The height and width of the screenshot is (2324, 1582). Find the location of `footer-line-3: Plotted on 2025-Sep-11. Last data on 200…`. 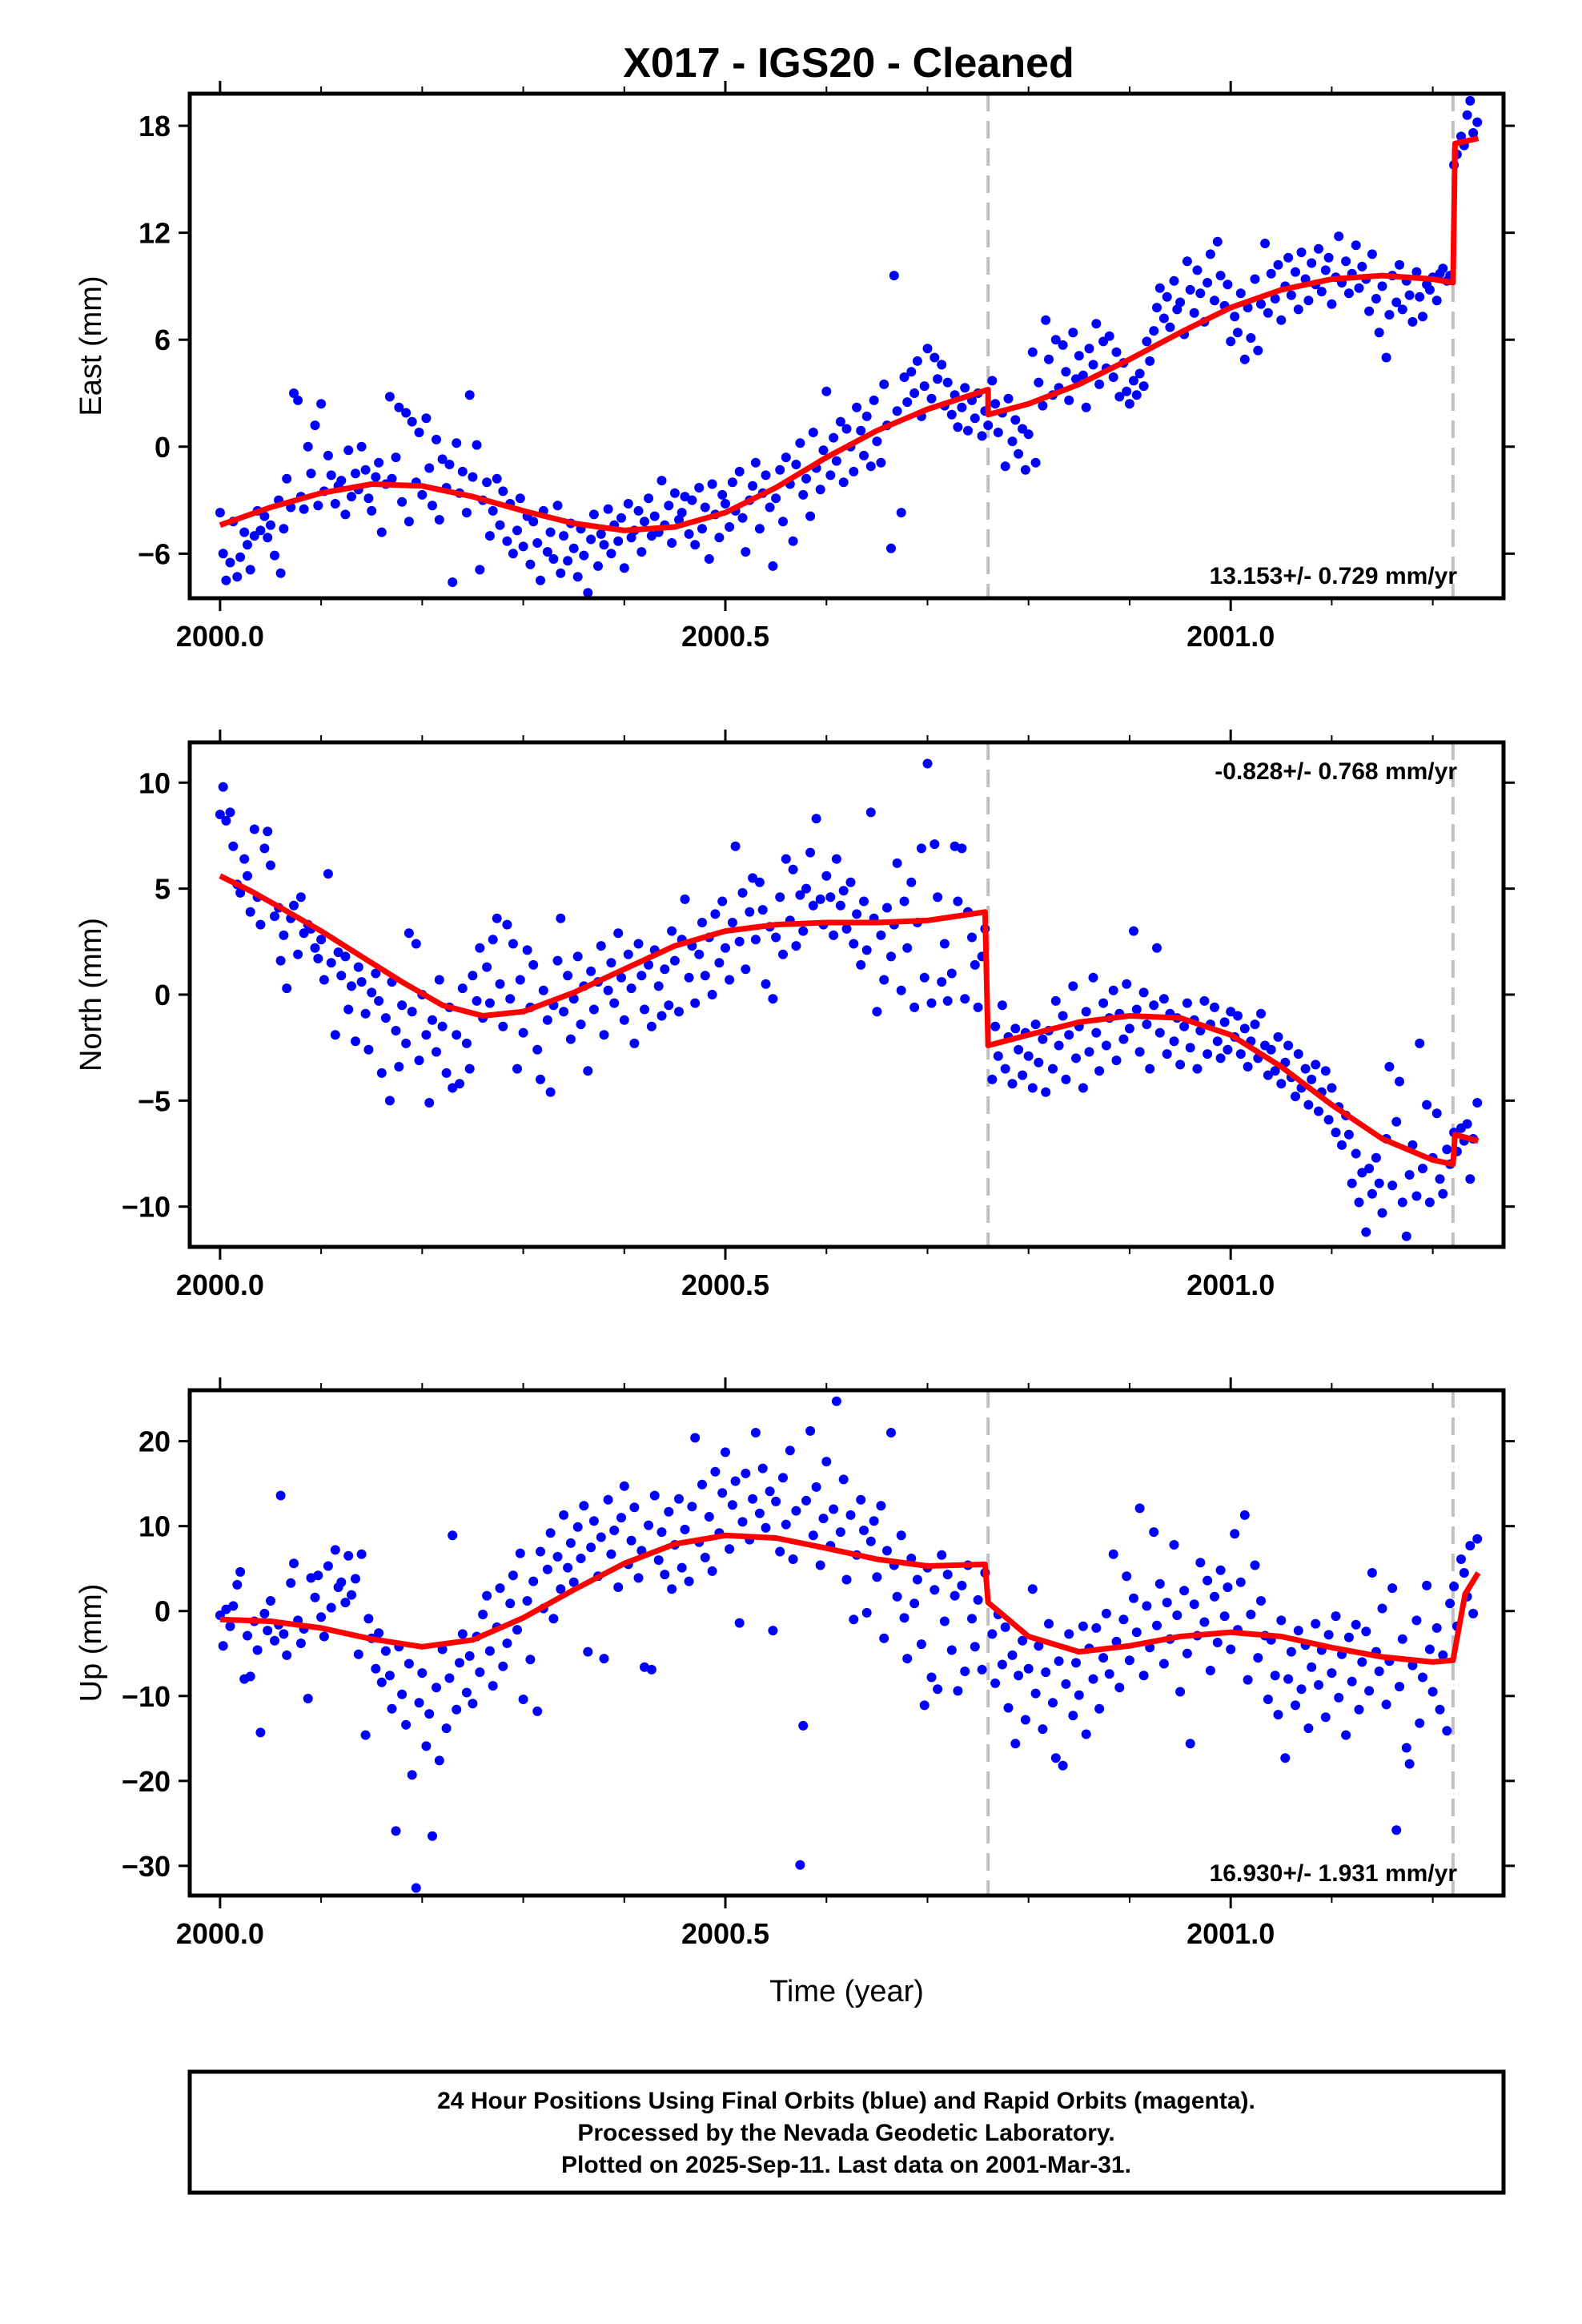

footer-line-3: Plotted on 2025-Sep-11. Last data on 200… is located at coordinates (846, 2165).